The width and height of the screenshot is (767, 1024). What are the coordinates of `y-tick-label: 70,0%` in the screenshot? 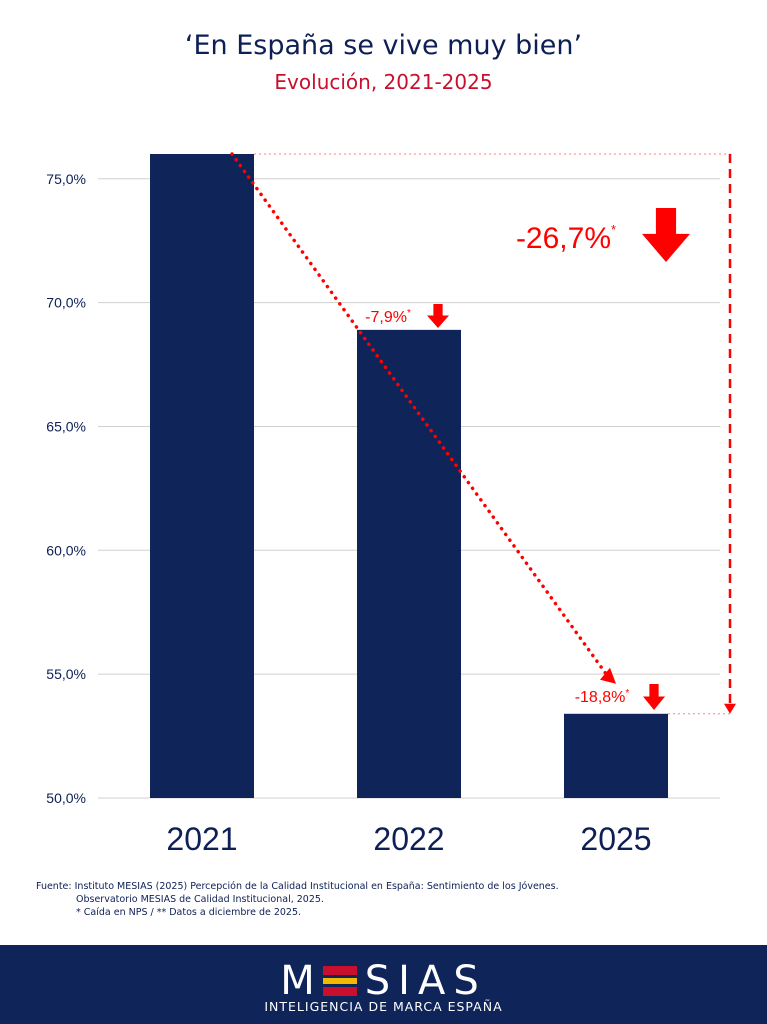 It's located at (66, 303).